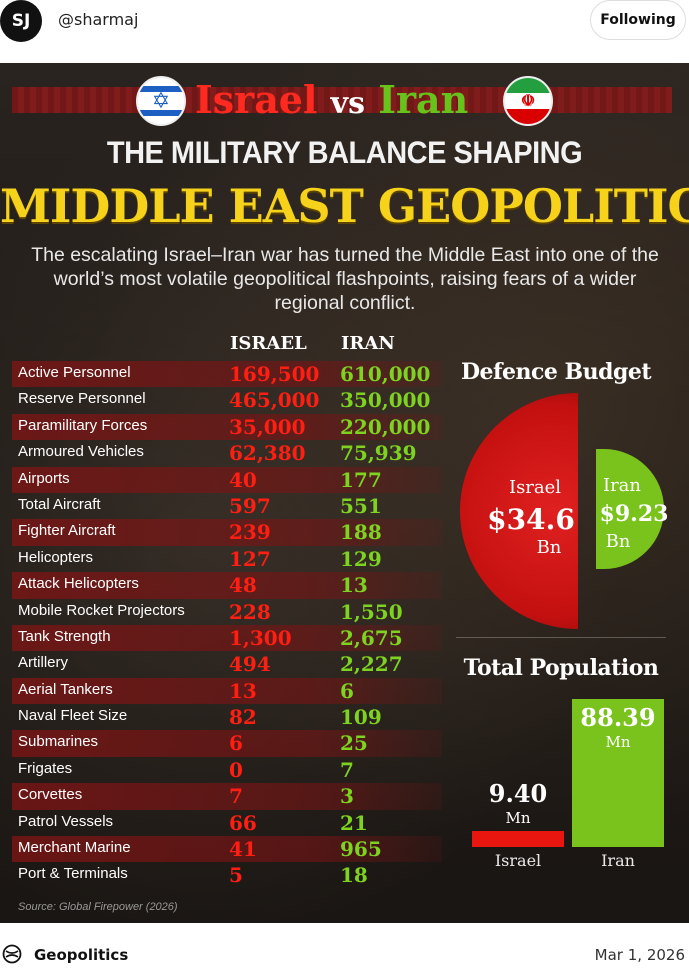 This screenshot has height=970, width=689. Describe the element at coordinates (58, 742) in the screenshot. I see `row-label: Submarines` at that location.